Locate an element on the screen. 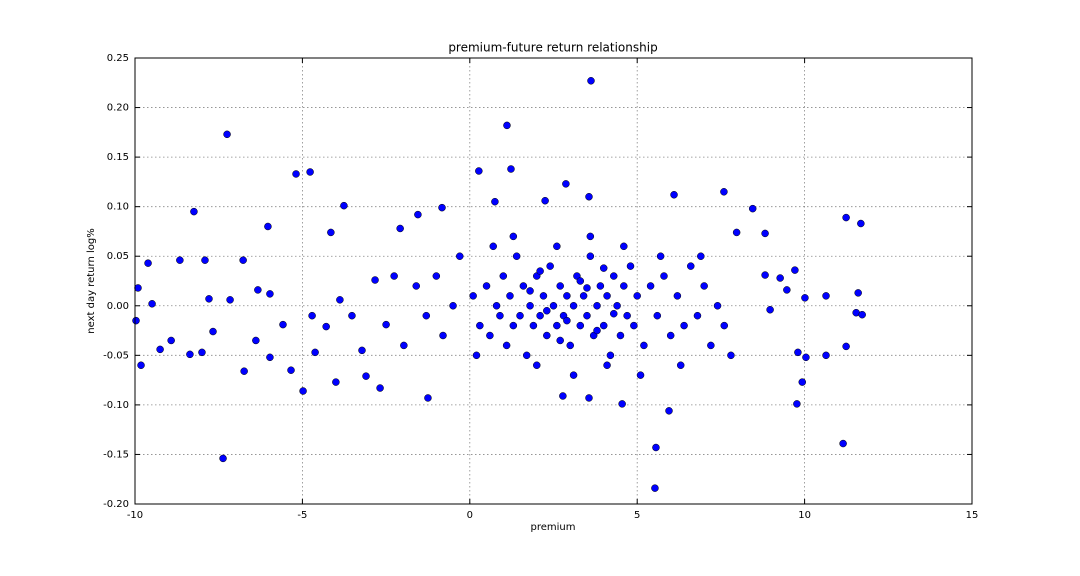 The height and width of the screenshot is (576, 1080). y-tick-label: 0.15 is located at coordinates (118, 157).